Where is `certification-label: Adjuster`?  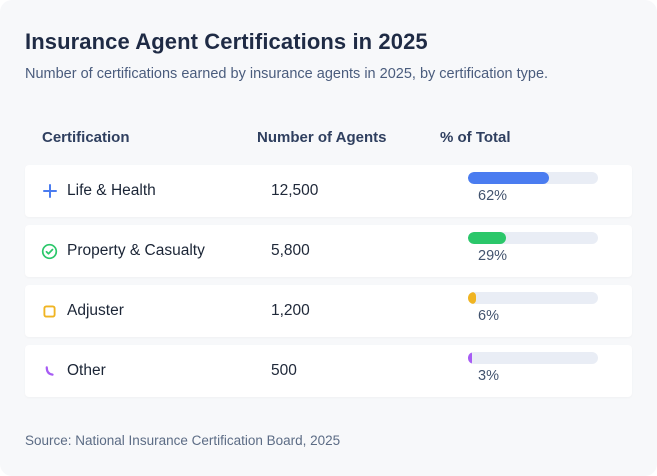 certification-label: Adjuster is located at coordinates (95, 310).